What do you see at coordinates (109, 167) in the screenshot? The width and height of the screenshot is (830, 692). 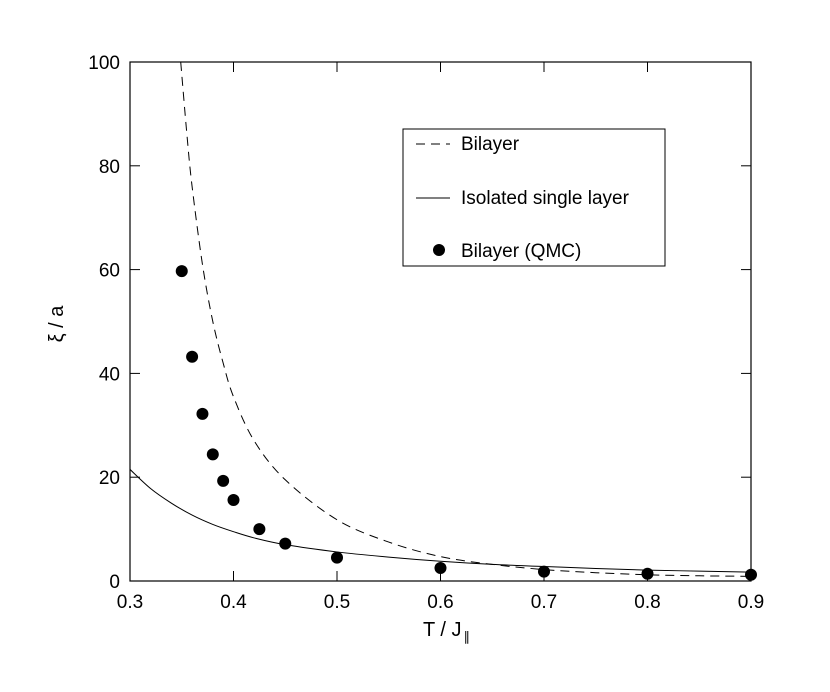 I see `y-tick-label: 80` at bounding box center [109, 167].